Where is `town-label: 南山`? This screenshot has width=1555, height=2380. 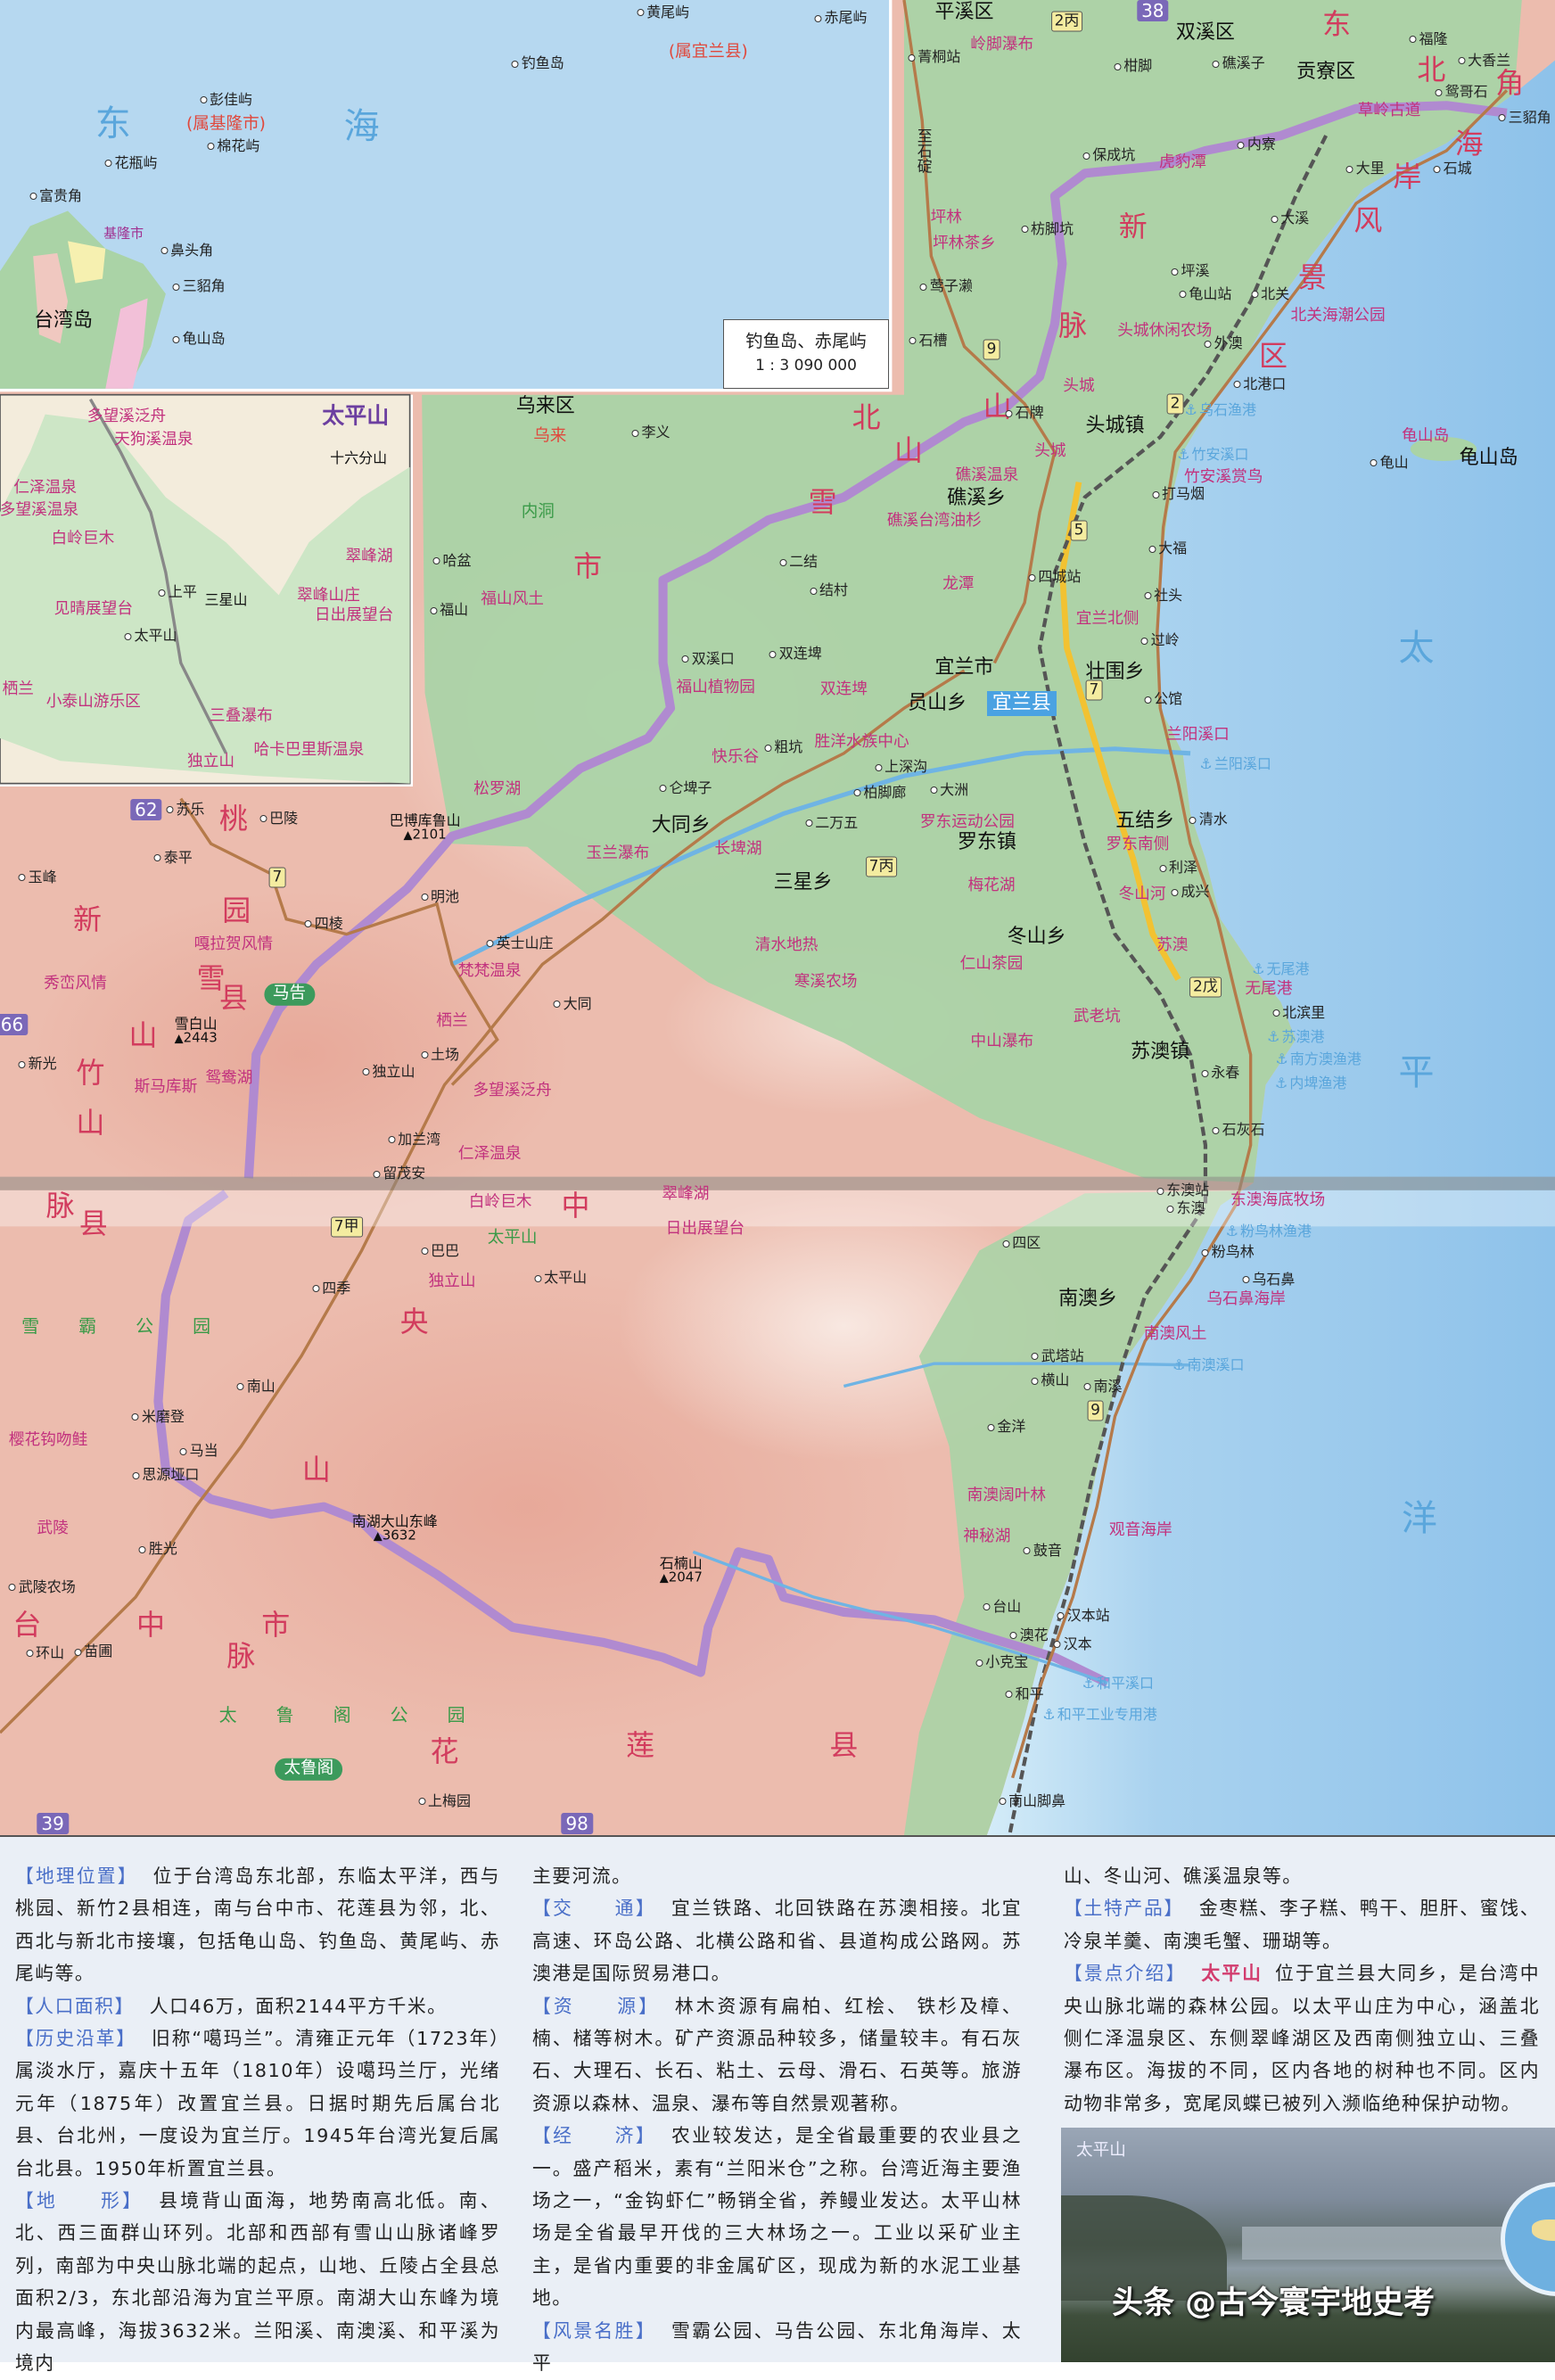
town-label: 南山 is located at coordinates (256, 1386).